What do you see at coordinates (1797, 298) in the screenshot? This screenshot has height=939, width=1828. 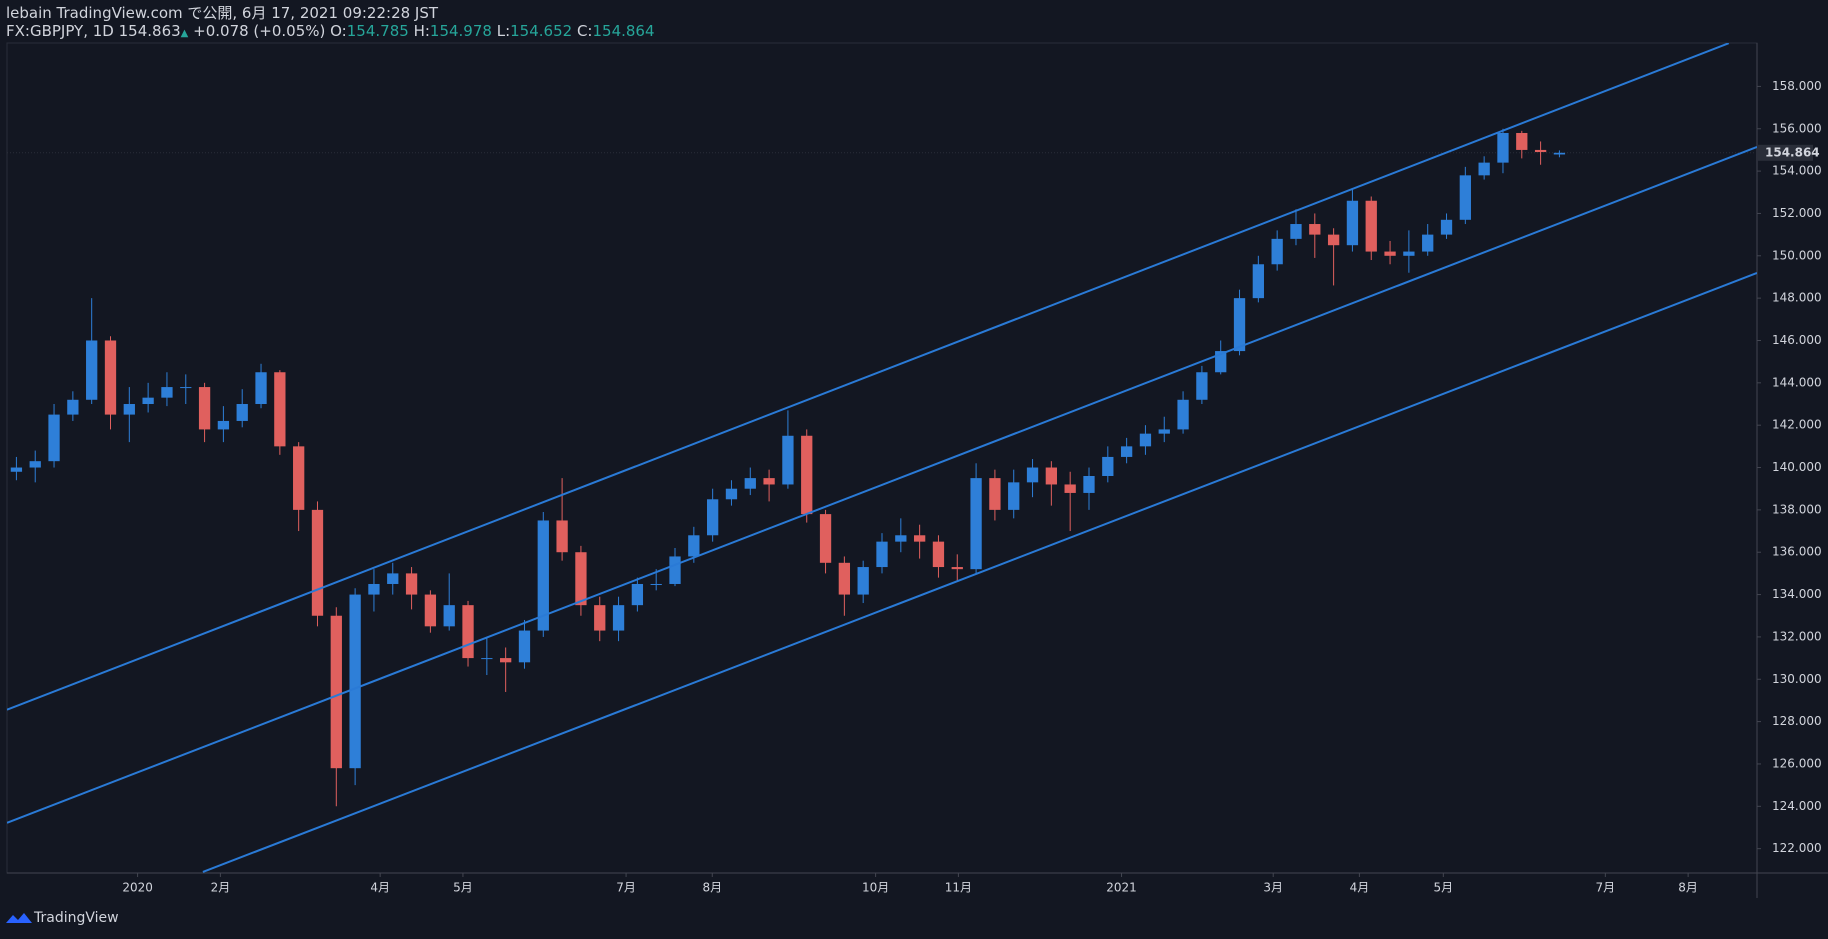 I see `y-tick-label: 148.000` at bounding box center [1797, 298].